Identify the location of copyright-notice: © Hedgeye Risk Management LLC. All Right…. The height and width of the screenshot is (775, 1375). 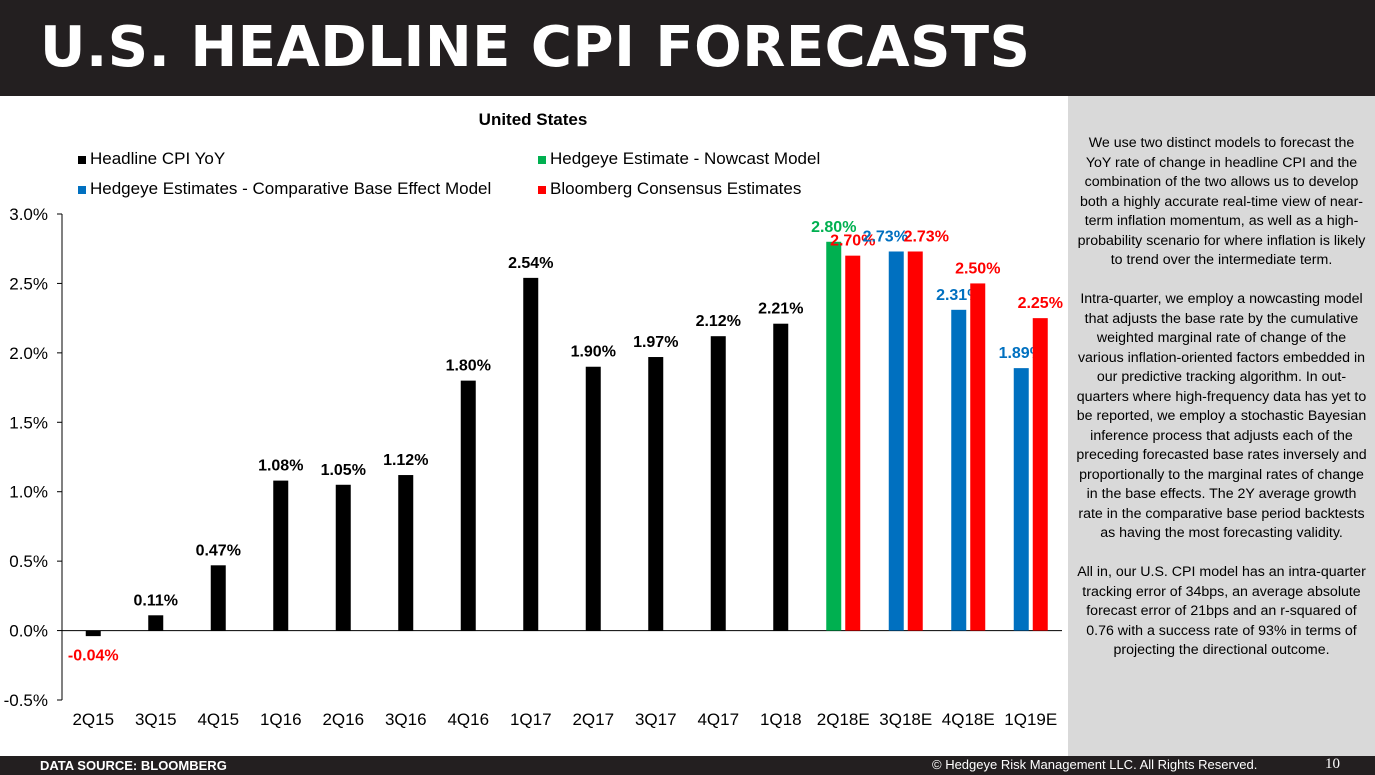
(1095, 764).